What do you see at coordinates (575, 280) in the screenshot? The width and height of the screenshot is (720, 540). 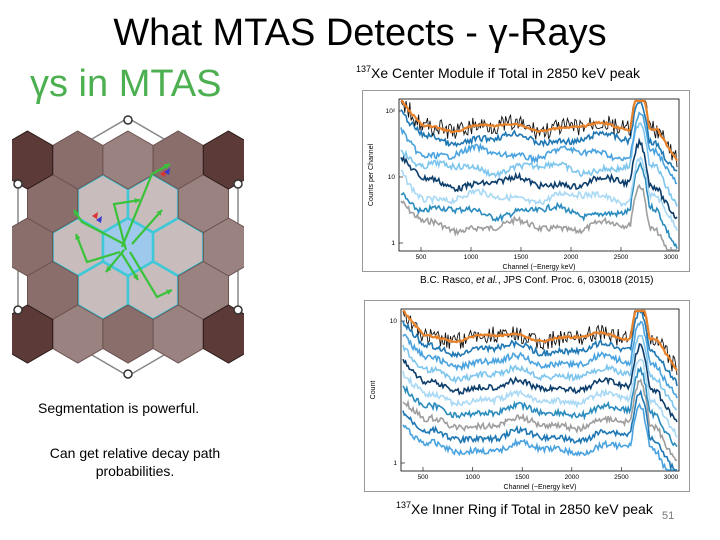 I see `reference-journal: , JPS Conf. Proc. 6, 030018 (2015)` at bounding box center [575, 280].